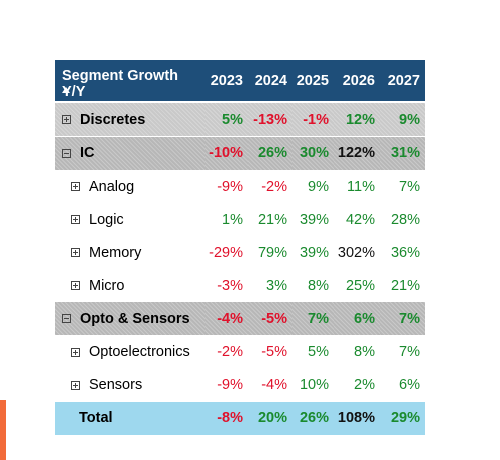  I want to click on value-cell: 108%, so click(357, 418).